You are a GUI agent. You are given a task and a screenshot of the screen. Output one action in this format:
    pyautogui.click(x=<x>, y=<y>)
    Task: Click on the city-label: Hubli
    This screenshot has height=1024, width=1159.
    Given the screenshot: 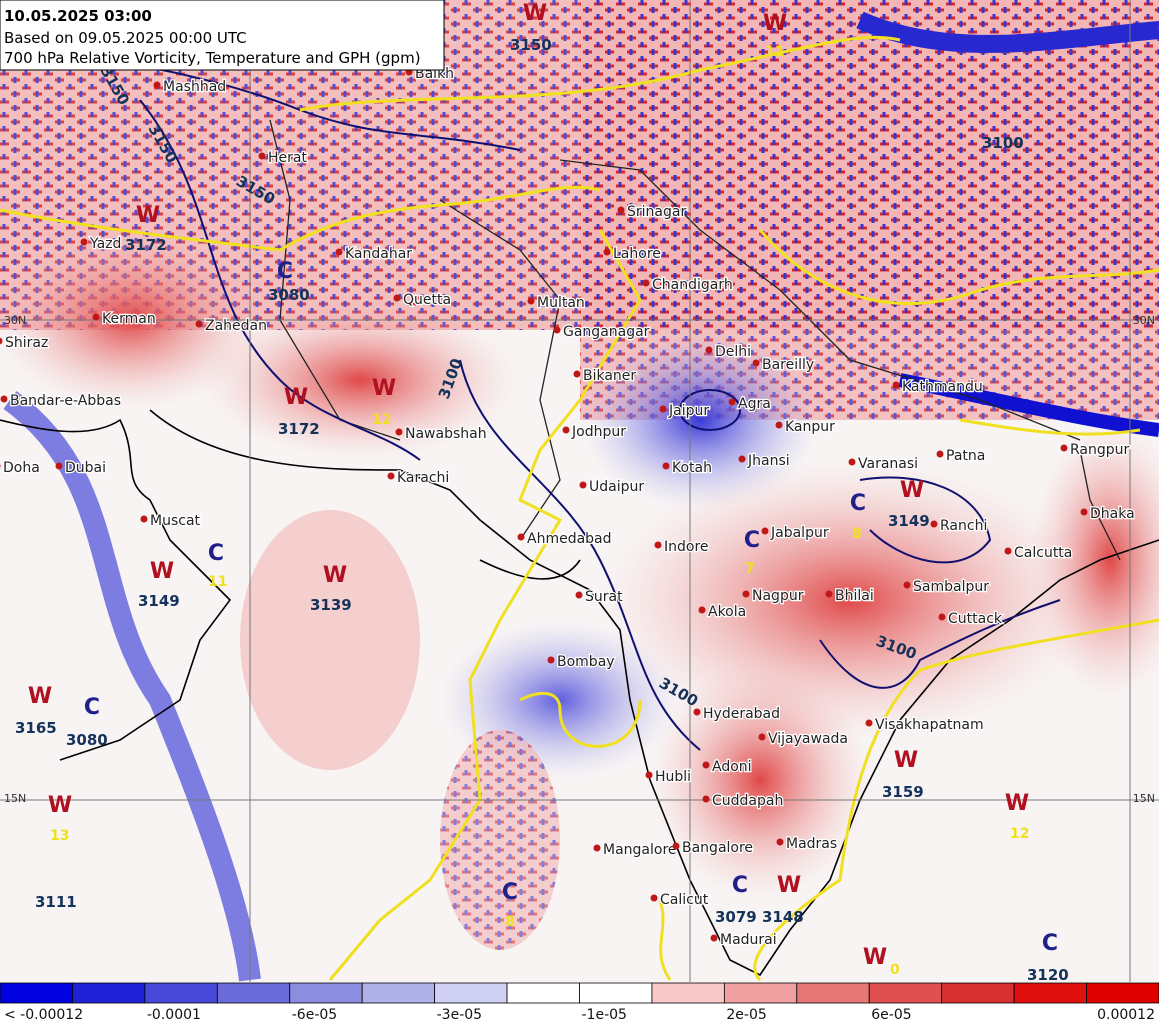 What is the action you would take?
    pyautogui.click(x=673, y=777)
    